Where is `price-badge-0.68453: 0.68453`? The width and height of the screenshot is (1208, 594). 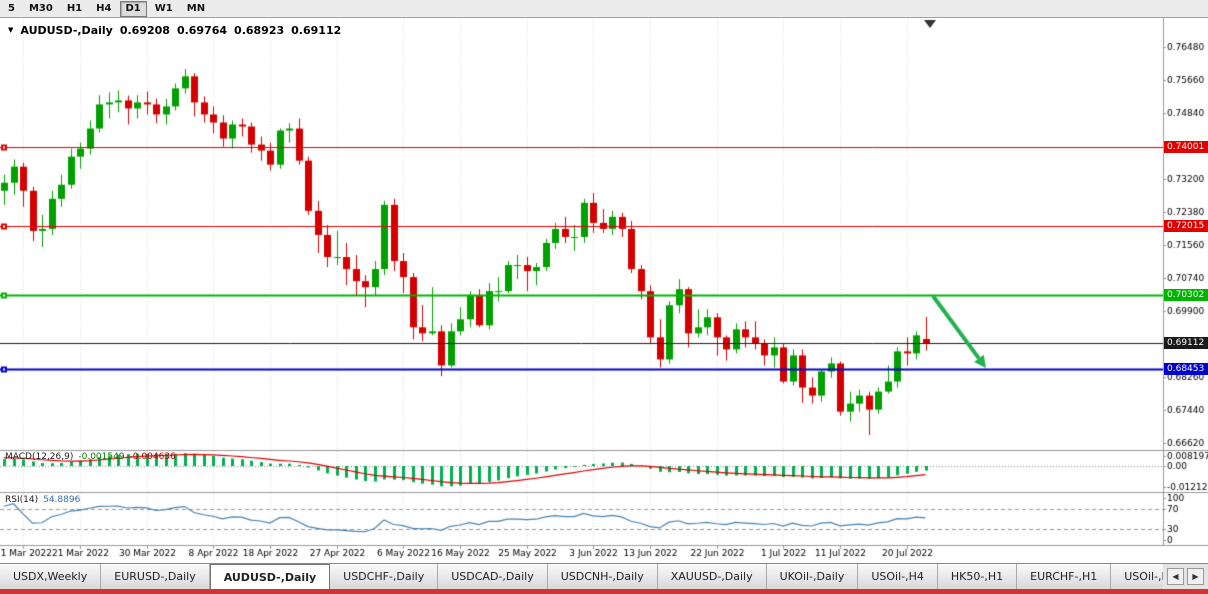 price-badge-0.68453: 0.68453 is located at coordinates (1186, 369).